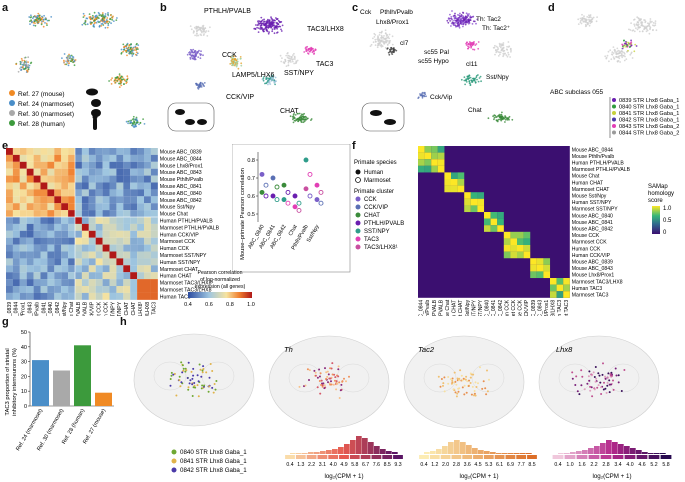 Image resolution: width=685 pixels, height=482 pixels. What do you see at coordinates (274, 80) in the screenshot?
I see `umap-point-sst` at bounding box center [274, 80].